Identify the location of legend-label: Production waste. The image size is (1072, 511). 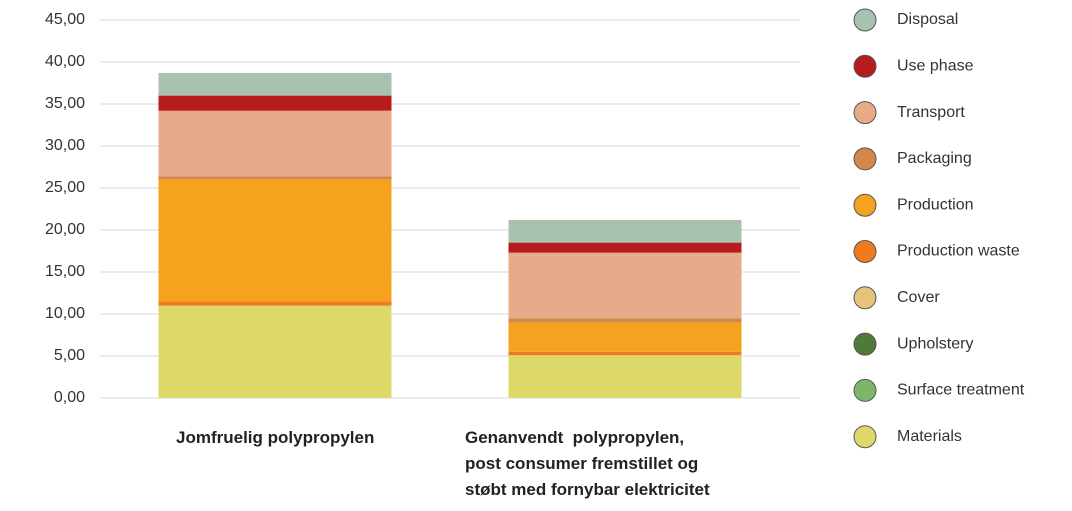
(958, 251).